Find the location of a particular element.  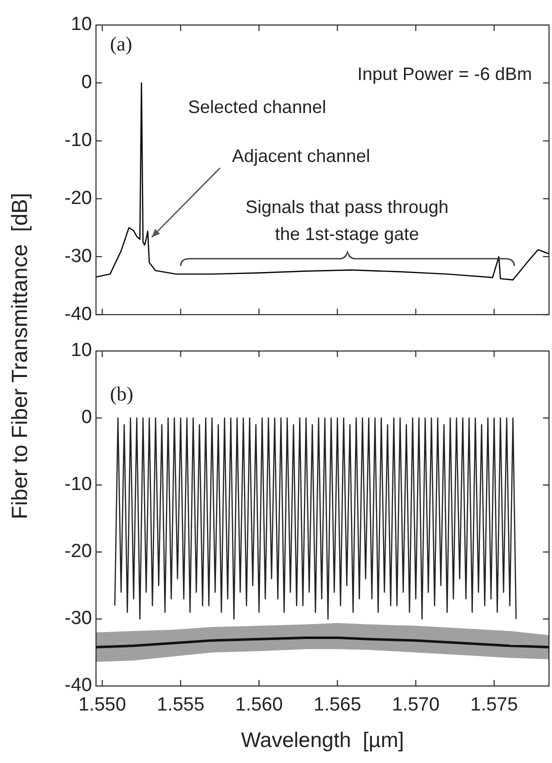

x-tick-label: 1.555 is located at coordinates (180, 705).